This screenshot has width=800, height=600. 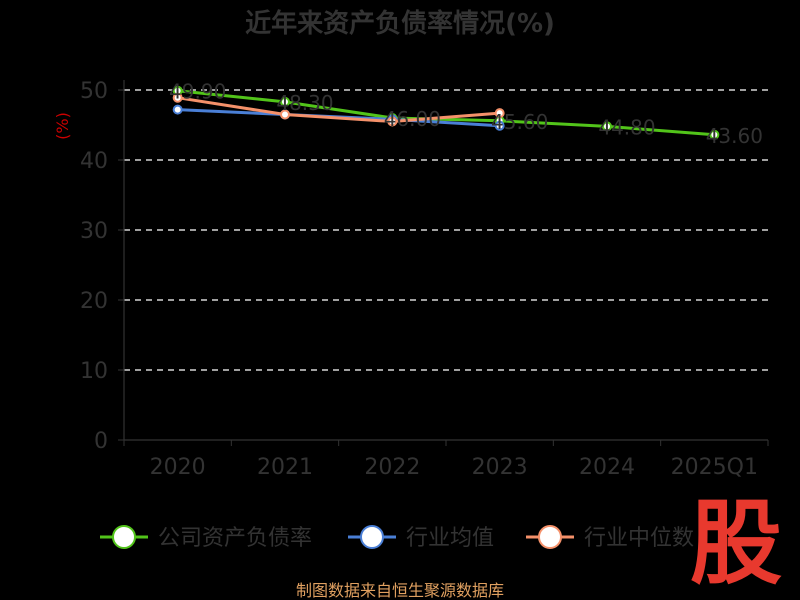 I want to click on data-label: 44.80, so click(x=626, y=127).